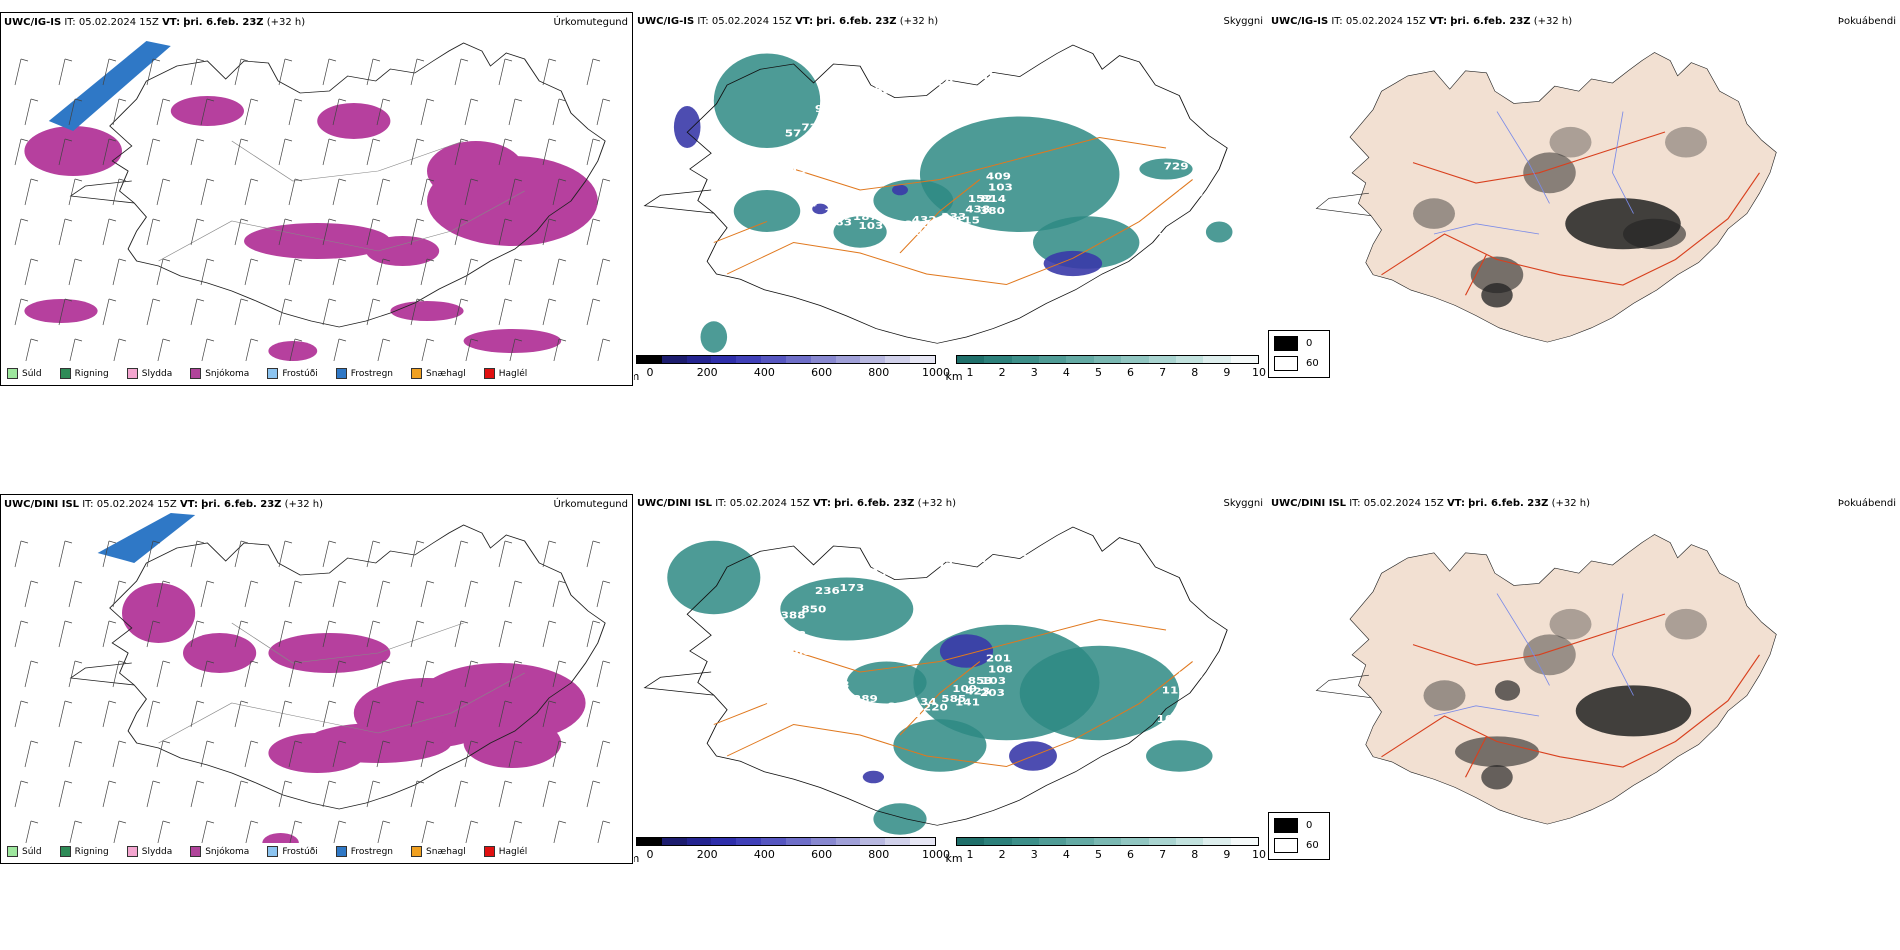 Image resolution: width=1900 pixels, height=950 pixels. What do you see at coordinates (91, 373) in the screenshot?
I see `legend-label: Rigning` at bounding box center [91, 373].